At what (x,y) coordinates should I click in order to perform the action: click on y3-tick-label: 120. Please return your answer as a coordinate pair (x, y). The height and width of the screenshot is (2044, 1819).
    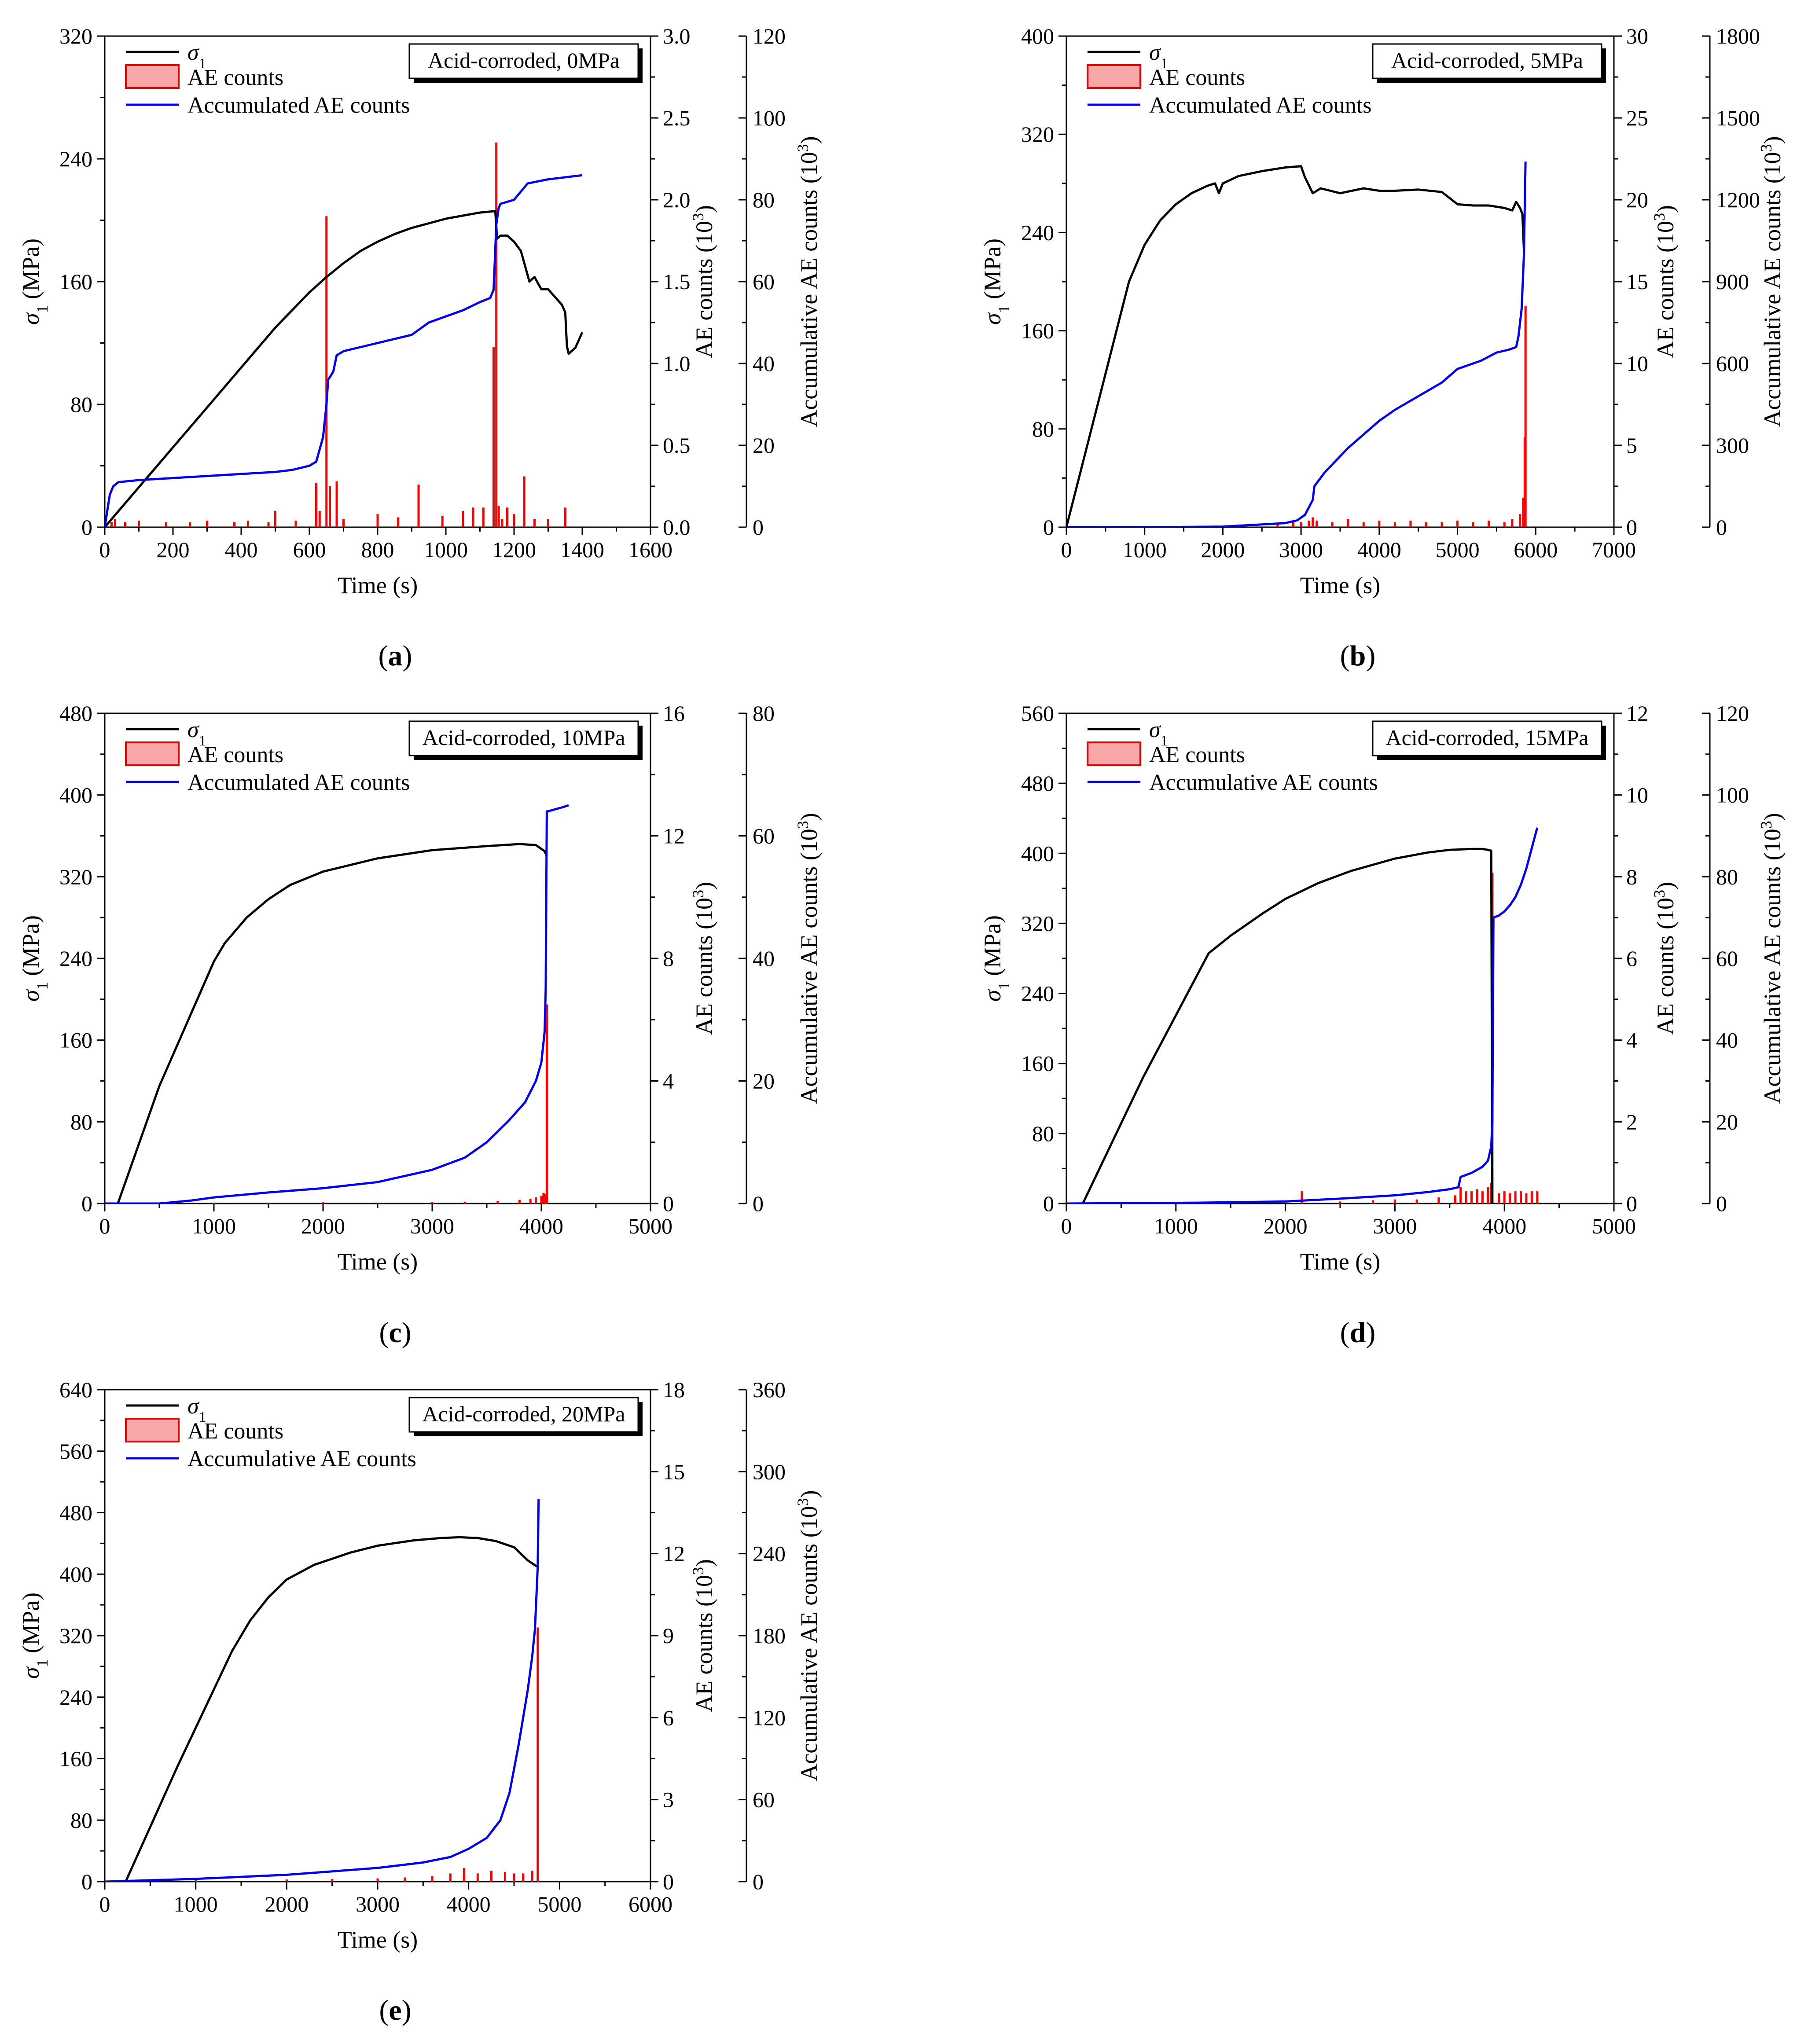
    Looking at the image, I should click on (769, 1717).